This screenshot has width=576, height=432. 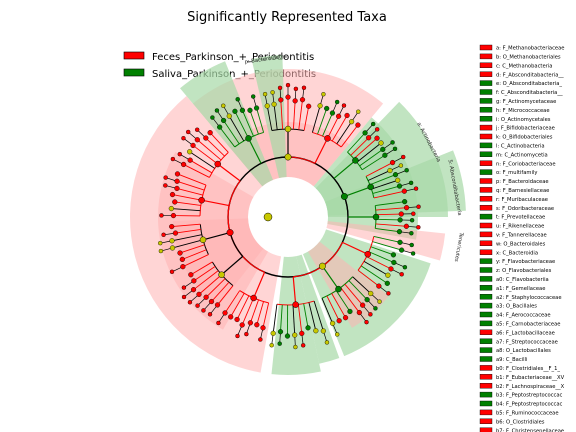 I want to click on key-label: b0: F_Clostridiales__F_1_, so click(x=528, y=369).